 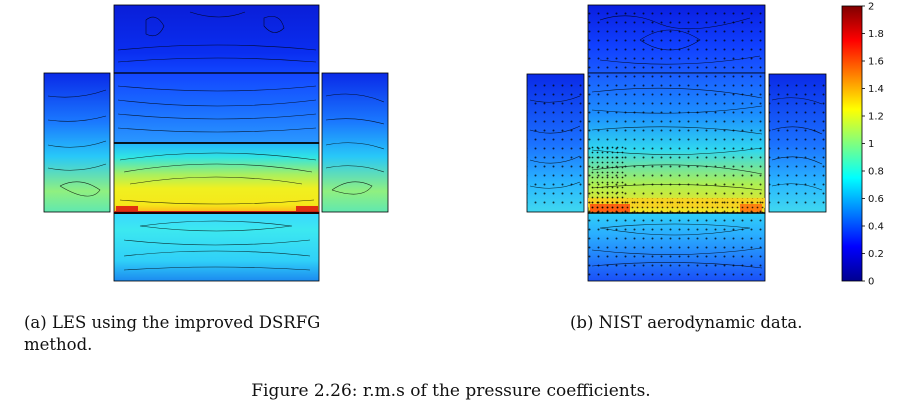 What do you see at coordinates (876, 254) in the screenshot?
I see `colorbar-tick-label: 0.2` at bounding box center [876, 254].